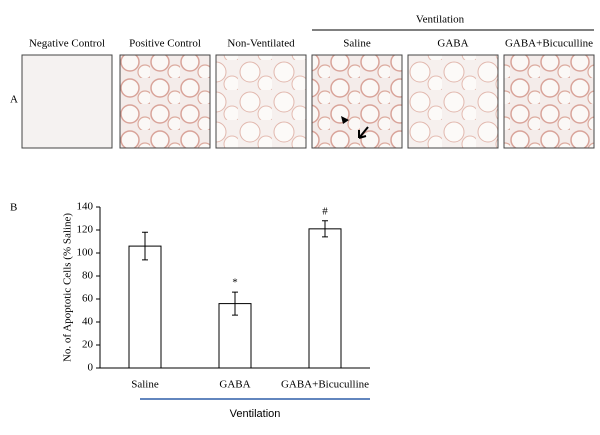  Describe the element at coordinates (440, 20) in the screenshot. I see `group-label: Ventilation` at that location.